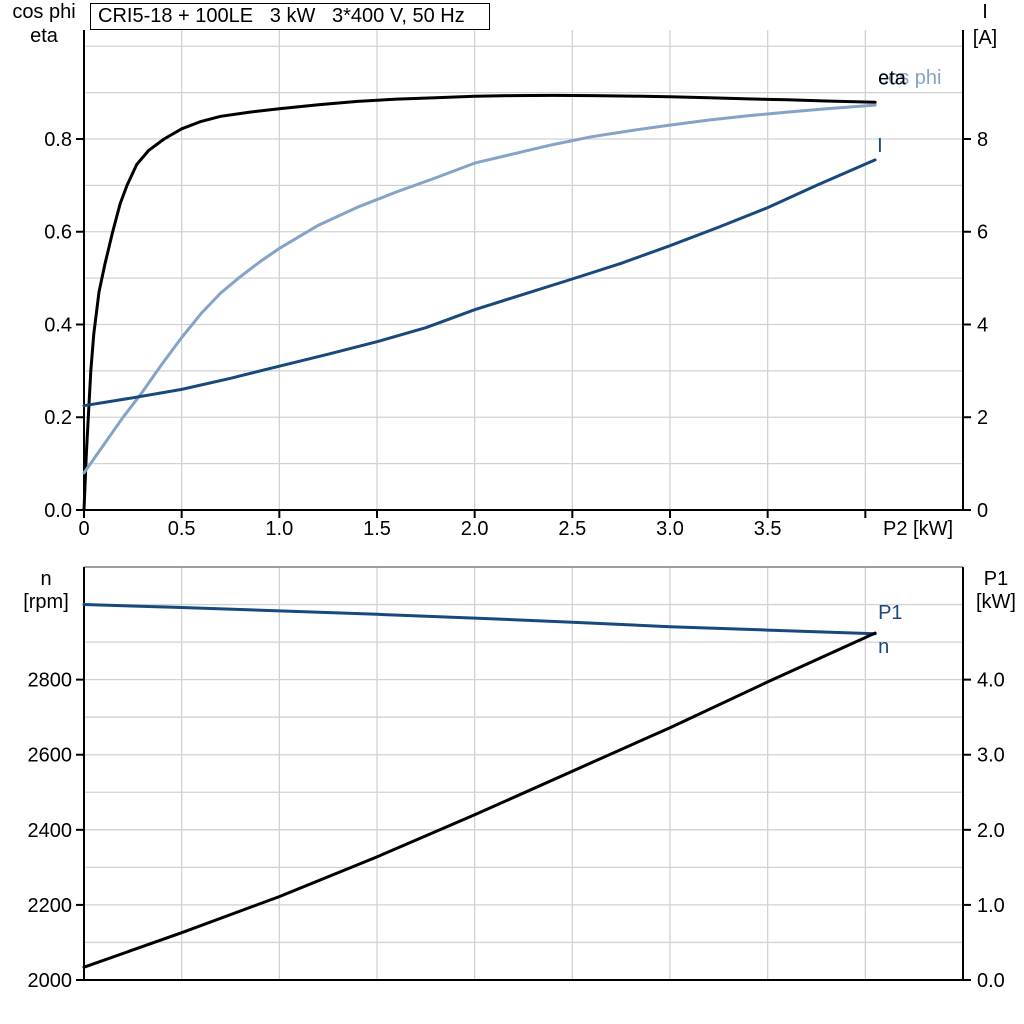 Image resolution: width=1024 pixels, height=1024 pixels. Describe the element at coordinates (982, 140) in the screenshot. I see `right-tick-label: 8` at that location.